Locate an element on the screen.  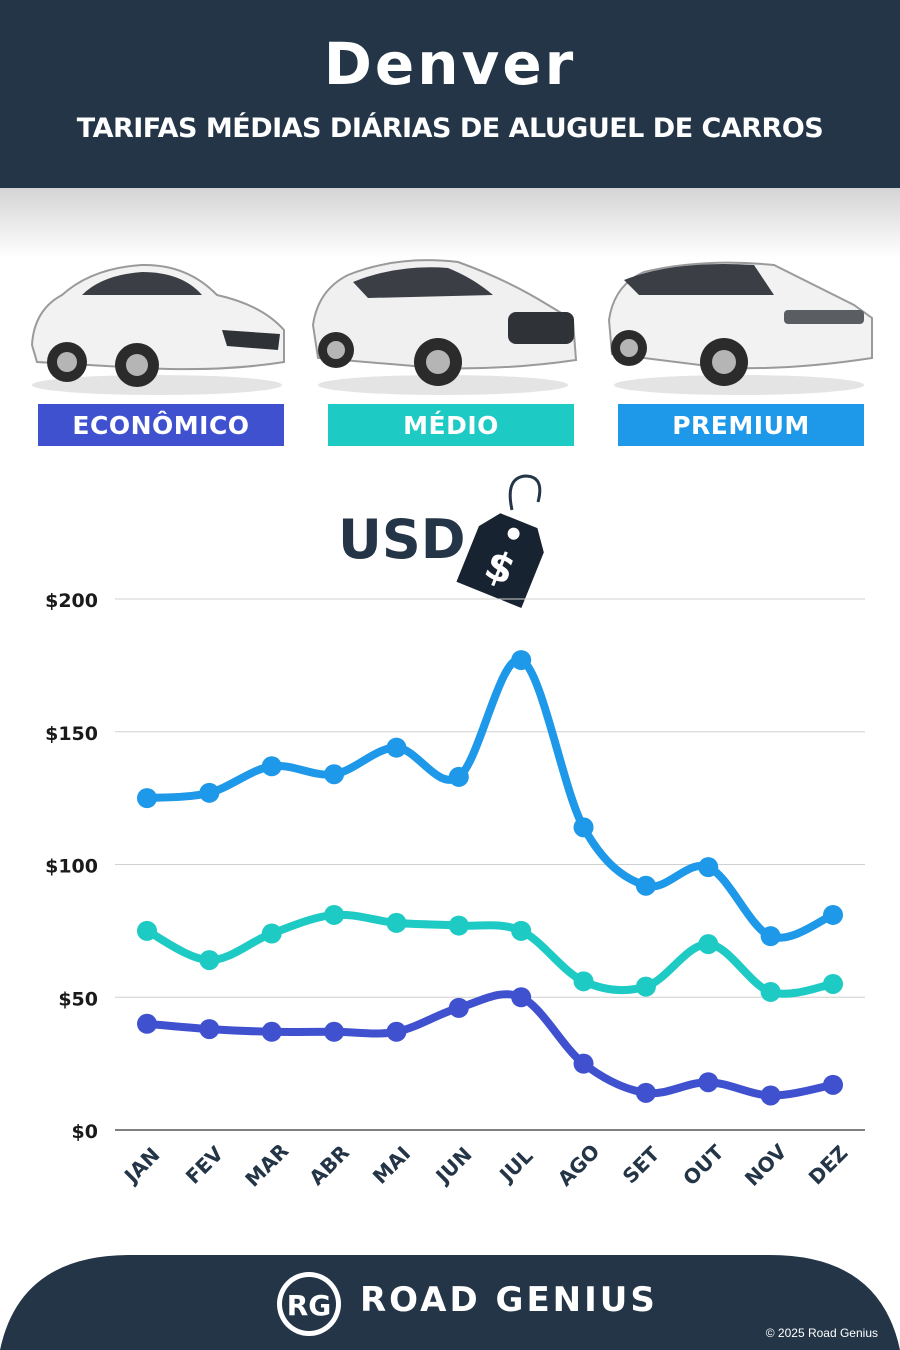
page-title: Denver is located at coordinates (450, 64).